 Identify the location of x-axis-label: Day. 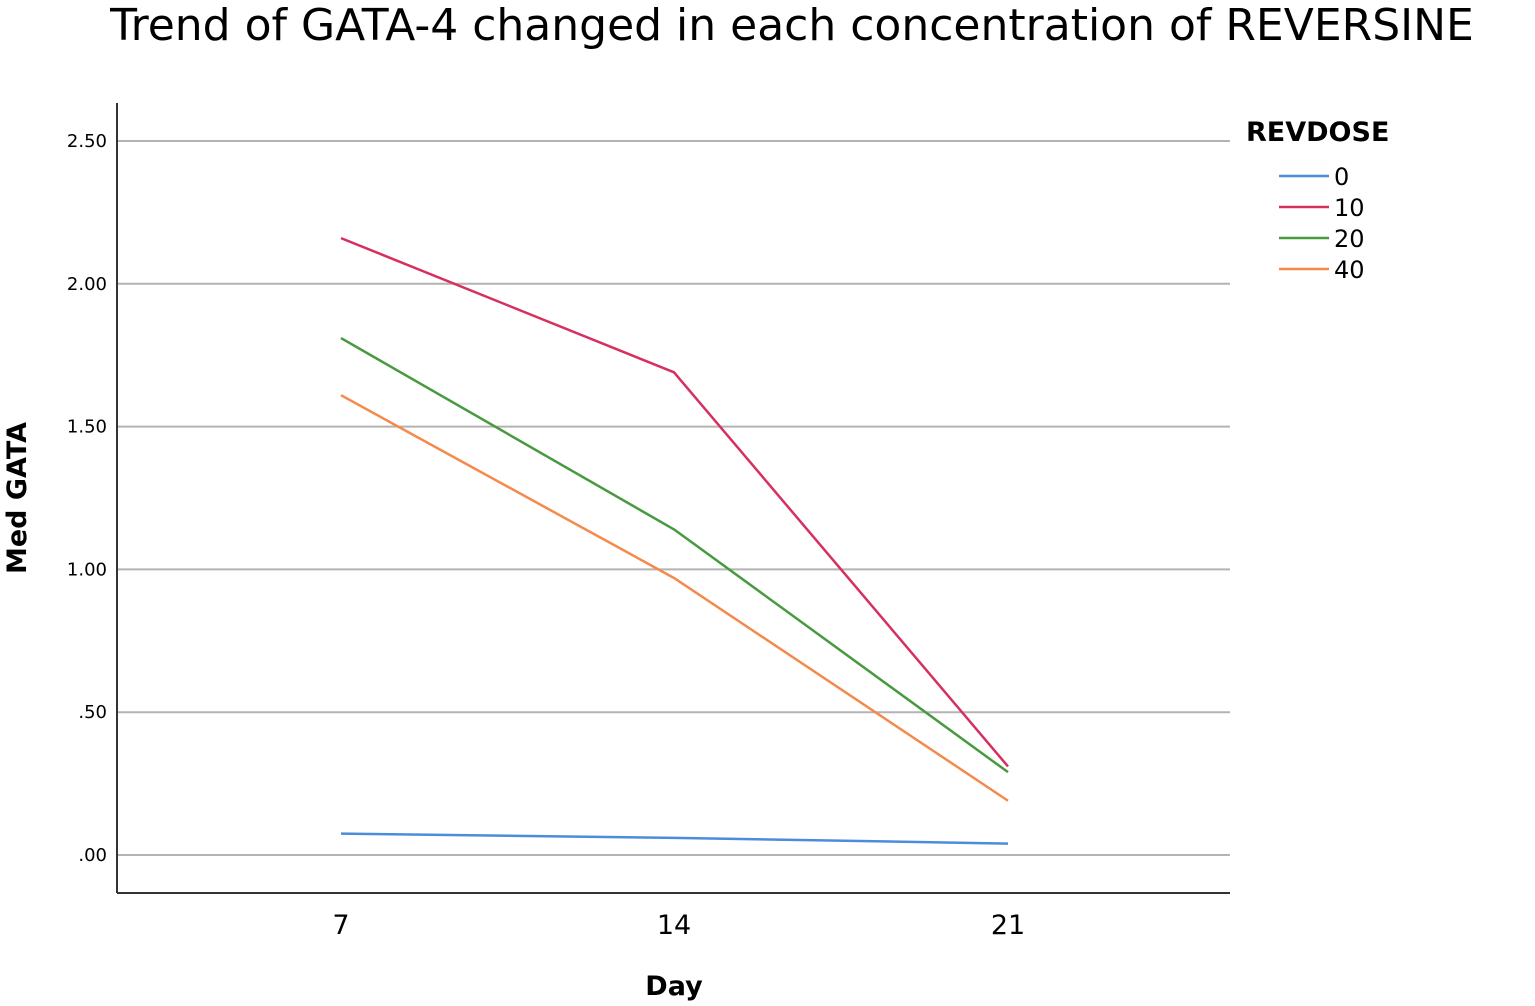
(674, 986).